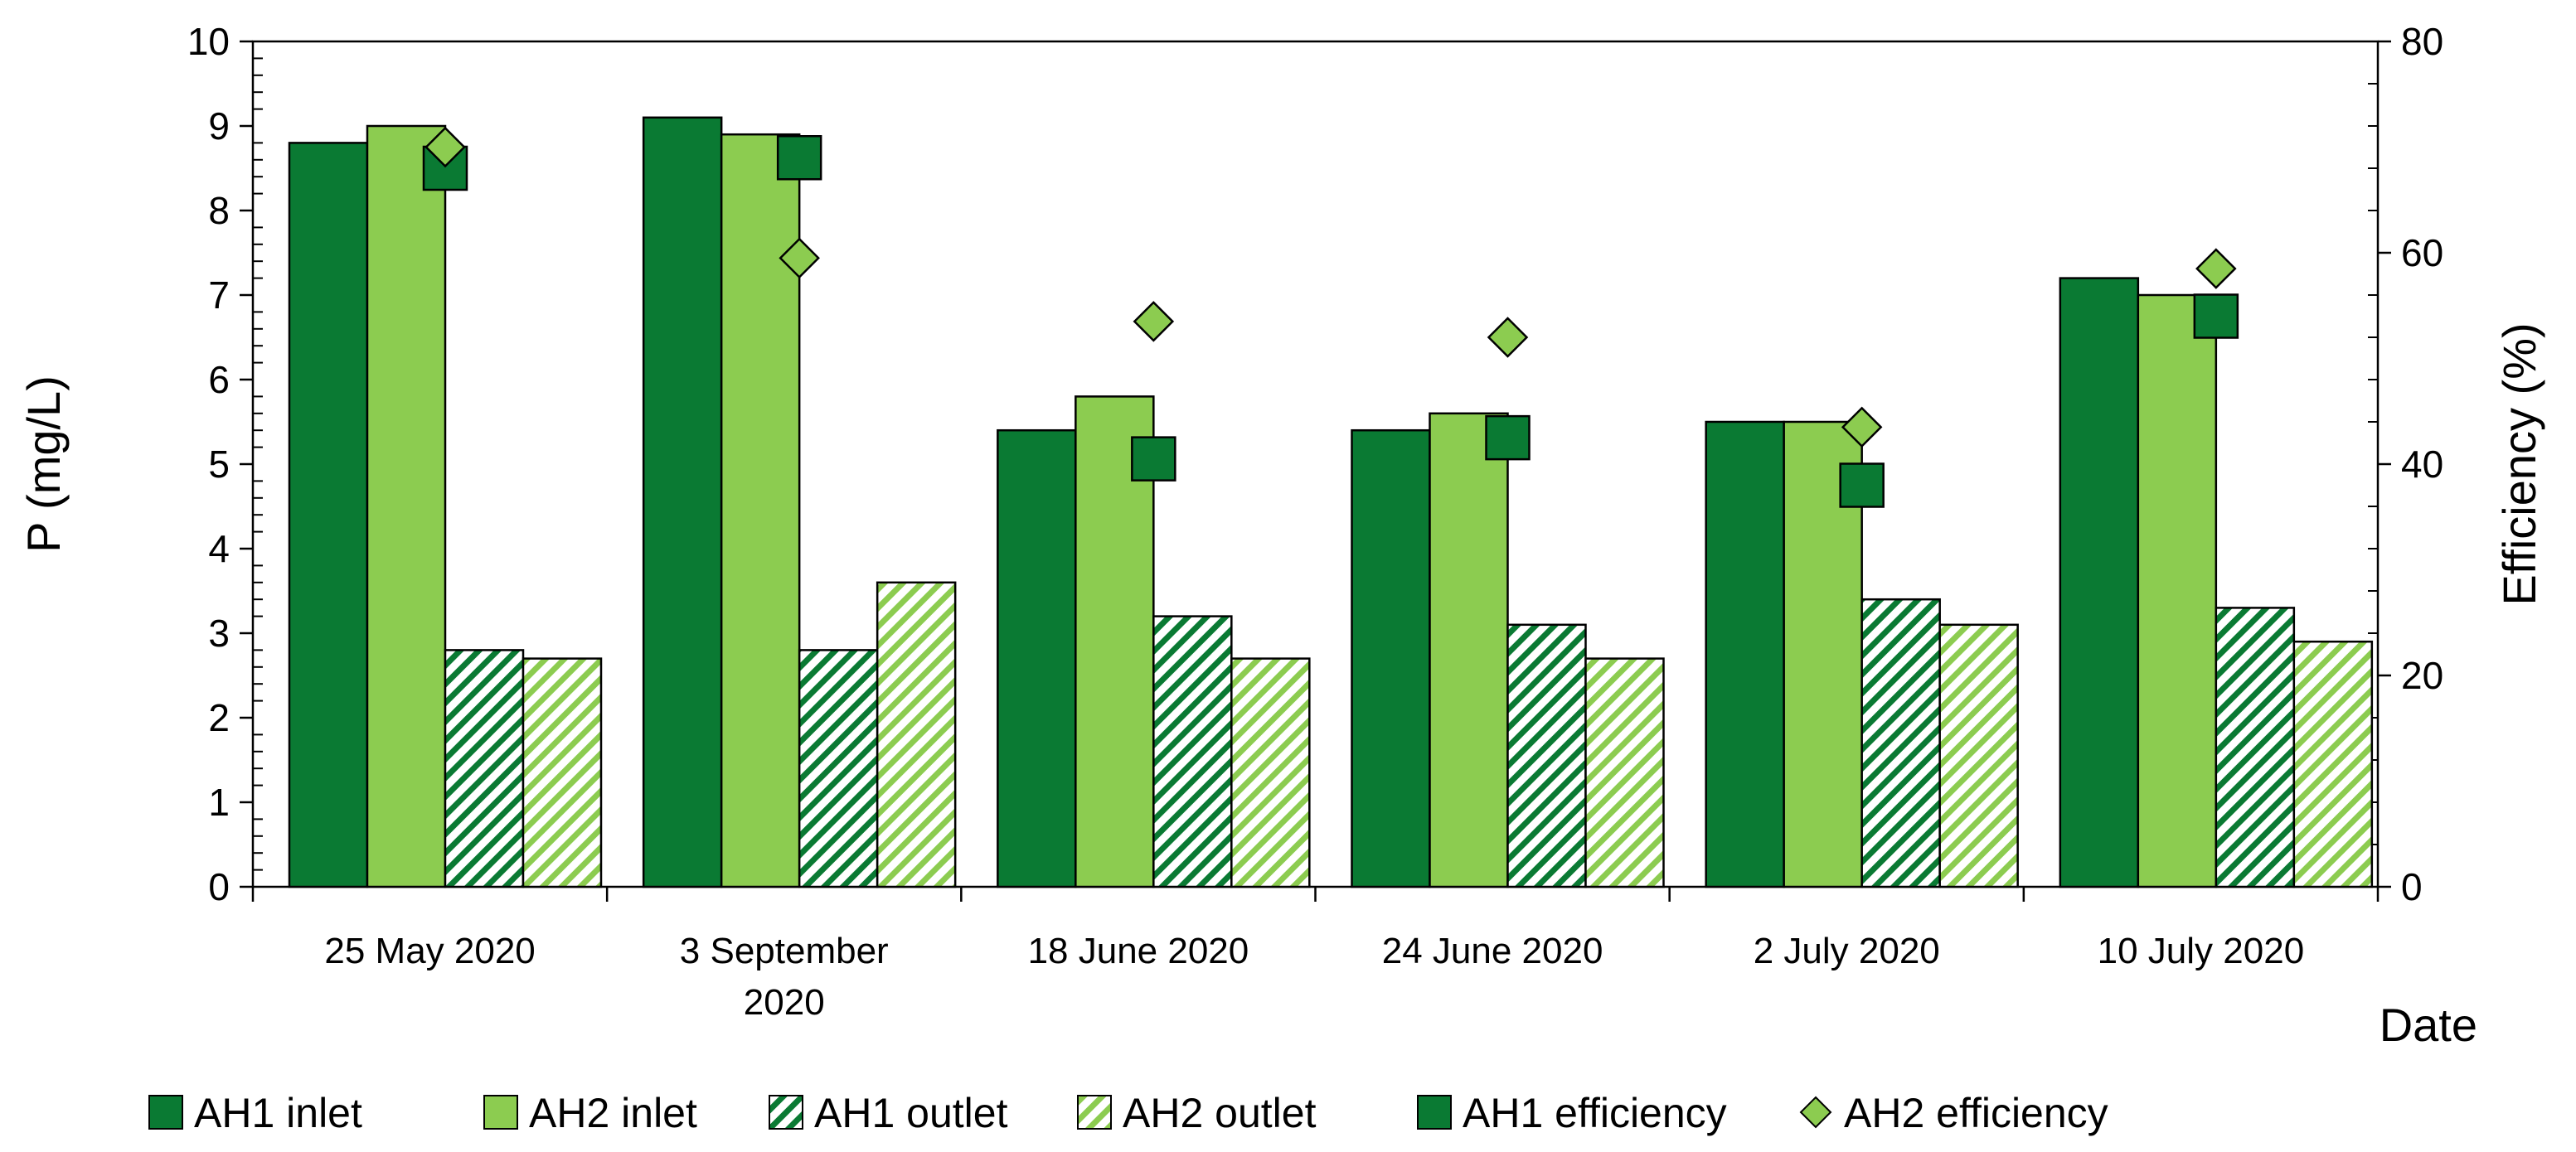 This screenshot has width=2576, height=1152. Describe the element at coordinates (2412, 886) in the screenshot. I see `y2-tick-label: 0` at that location.